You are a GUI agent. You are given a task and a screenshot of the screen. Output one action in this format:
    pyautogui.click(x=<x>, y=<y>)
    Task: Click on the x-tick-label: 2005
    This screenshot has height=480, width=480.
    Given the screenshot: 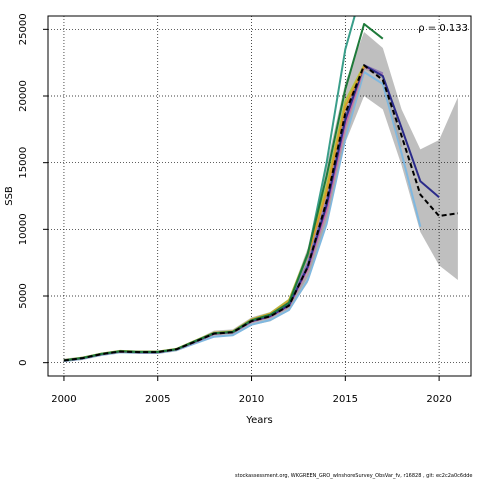 What is the action you would take?
    pyautogui.click(x=157, y=399)
    